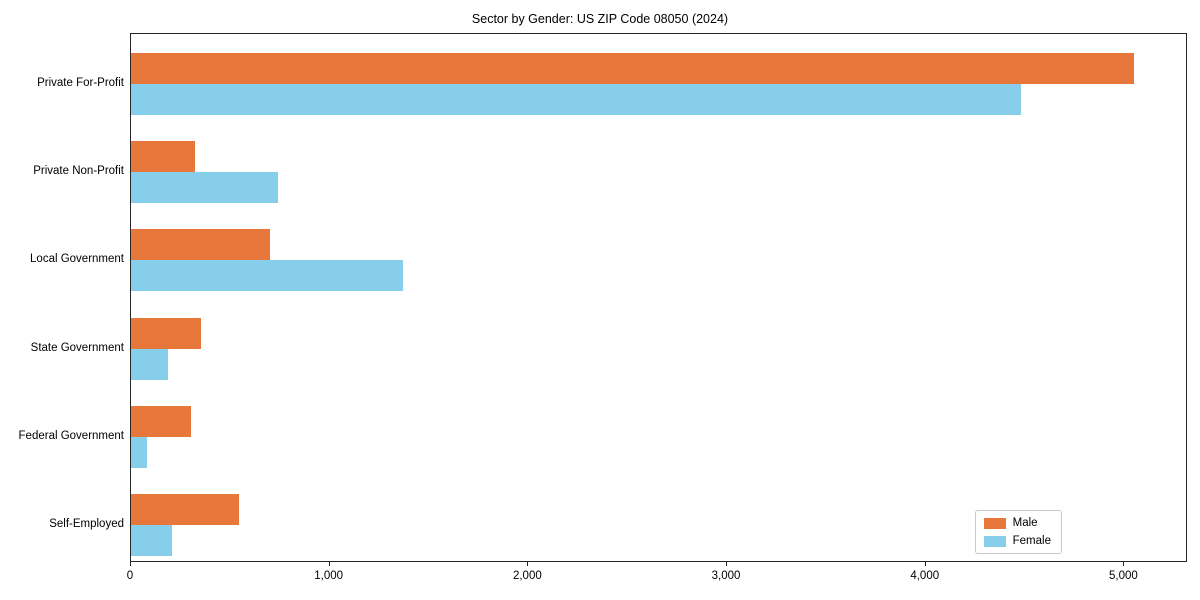 This screenshot has height=600, width=1200. What do you see at coordinates (77, 347) in the screenshot?
I see `y-tick-label: State Government` at bounding box center [77, 347].